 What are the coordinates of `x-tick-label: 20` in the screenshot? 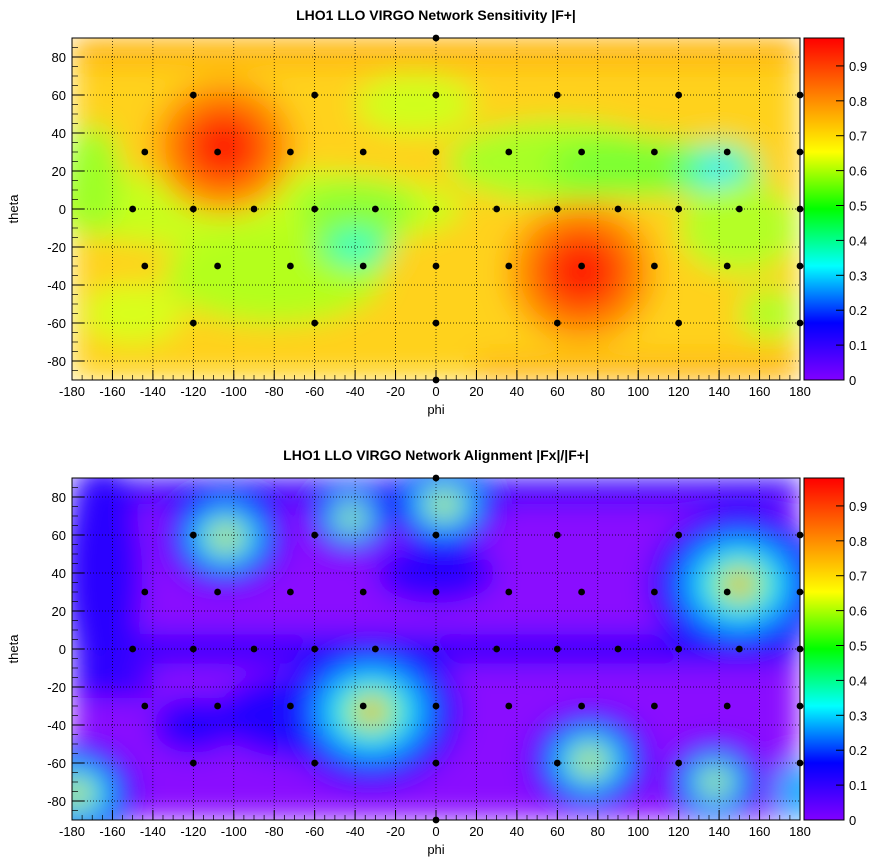 It's located at (476, 391).